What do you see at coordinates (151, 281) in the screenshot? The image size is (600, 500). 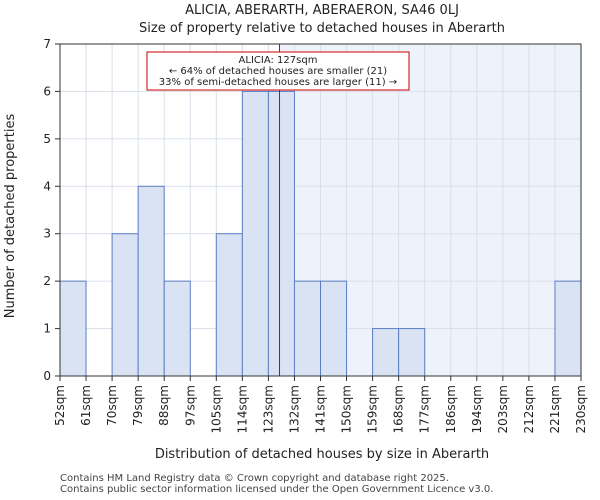 I see `bar-79sqm` at bounding box center [151, 281].